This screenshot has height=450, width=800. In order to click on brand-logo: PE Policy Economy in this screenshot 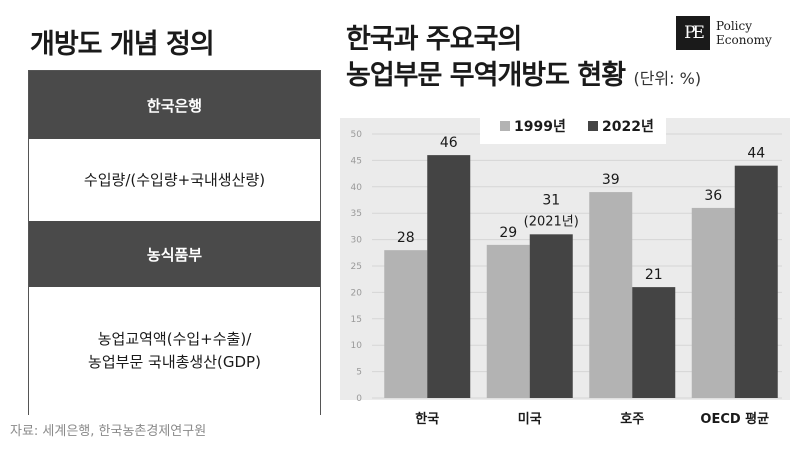, I will do `click(724, 33)`.